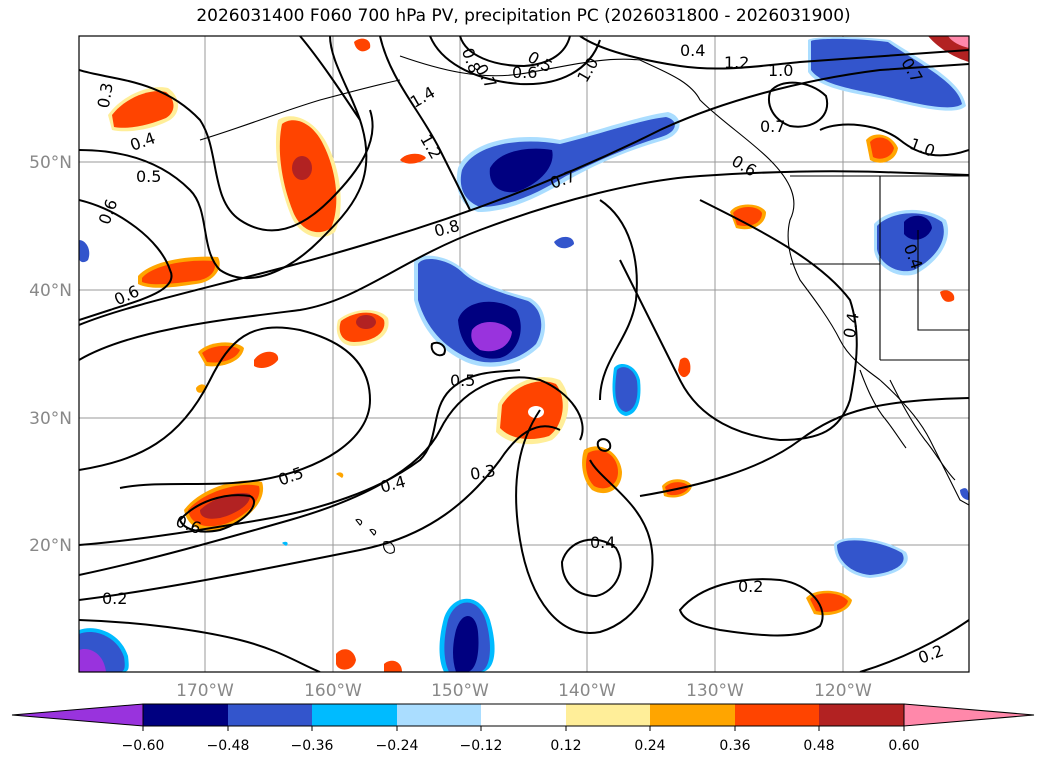 Image resolution: width=1047 pixels, height=765 pixels. I want to click on lat-label: 20°N, so click(50, 546).